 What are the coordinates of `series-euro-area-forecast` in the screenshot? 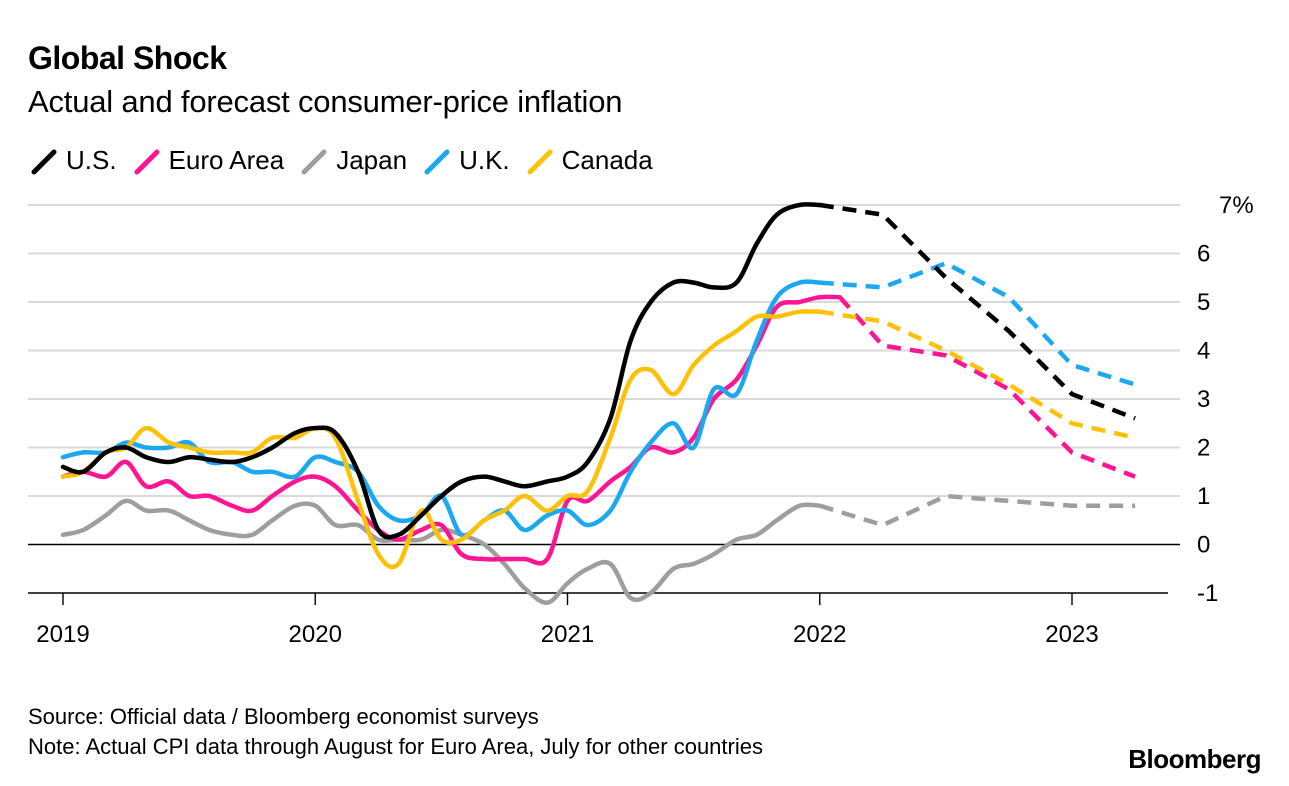 It's located at (987, 387).